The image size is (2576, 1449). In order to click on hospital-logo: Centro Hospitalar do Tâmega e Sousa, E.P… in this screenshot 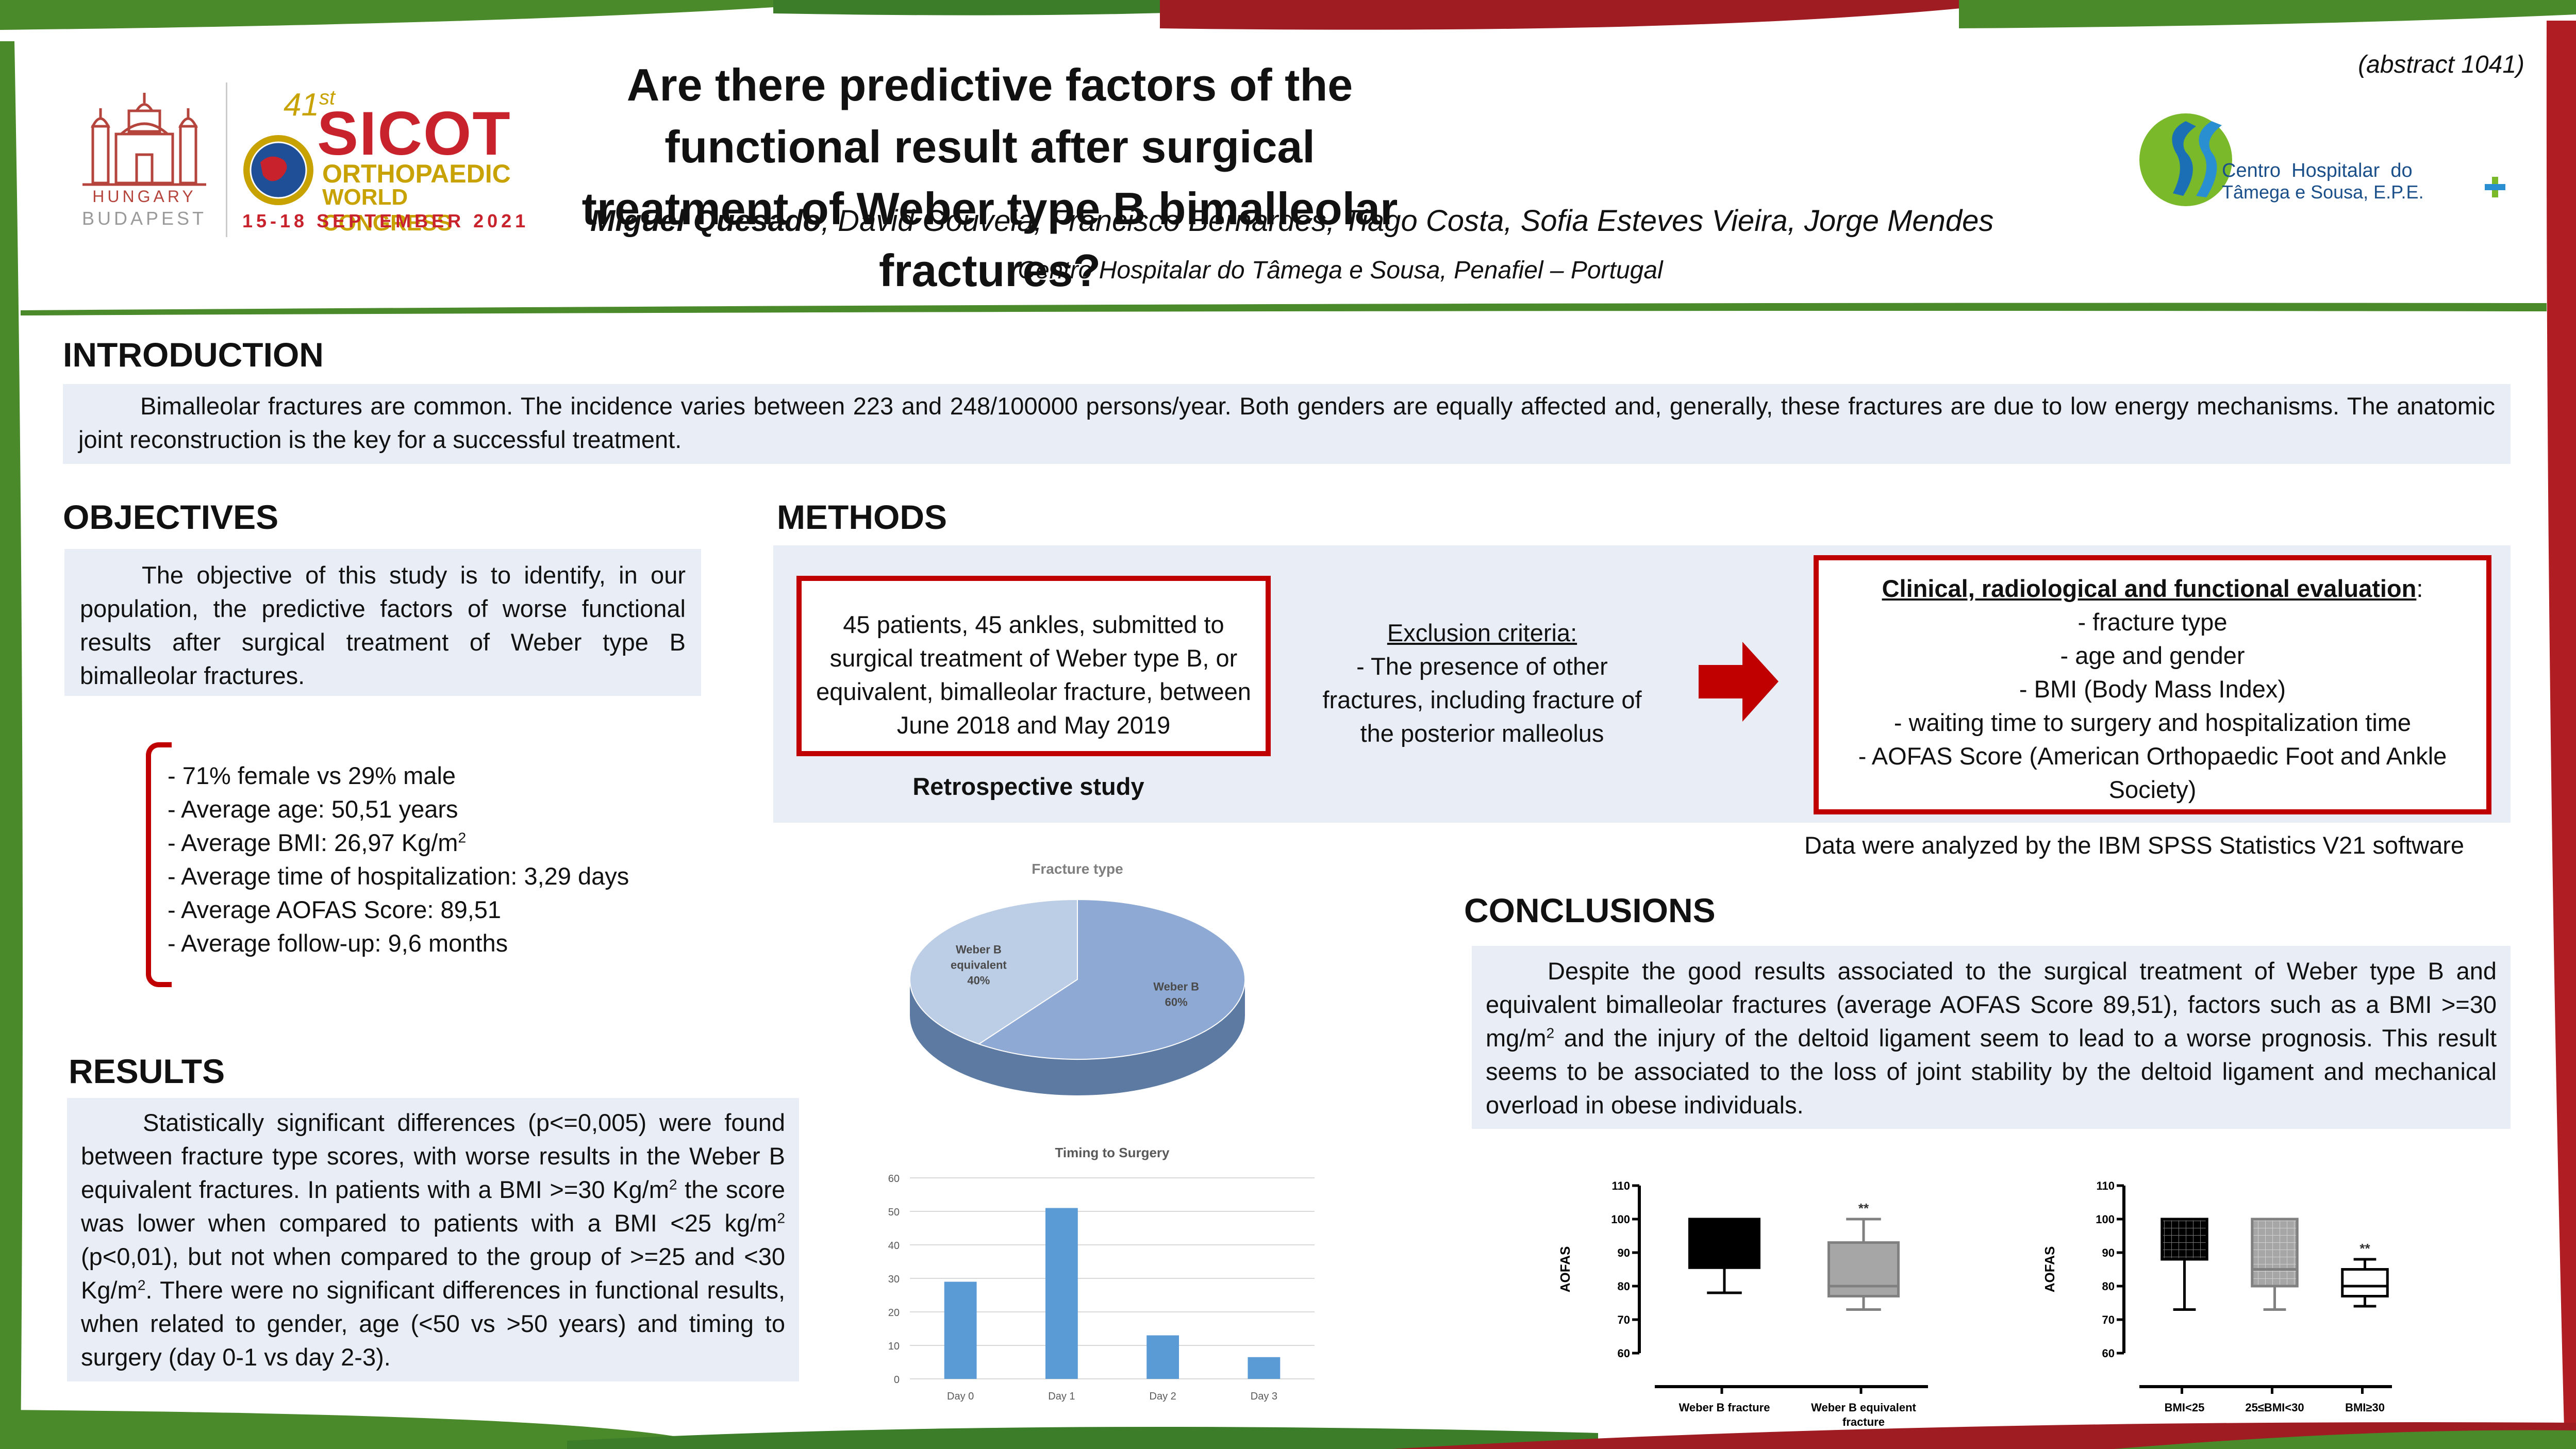, I will do `click(2319, 160)`.